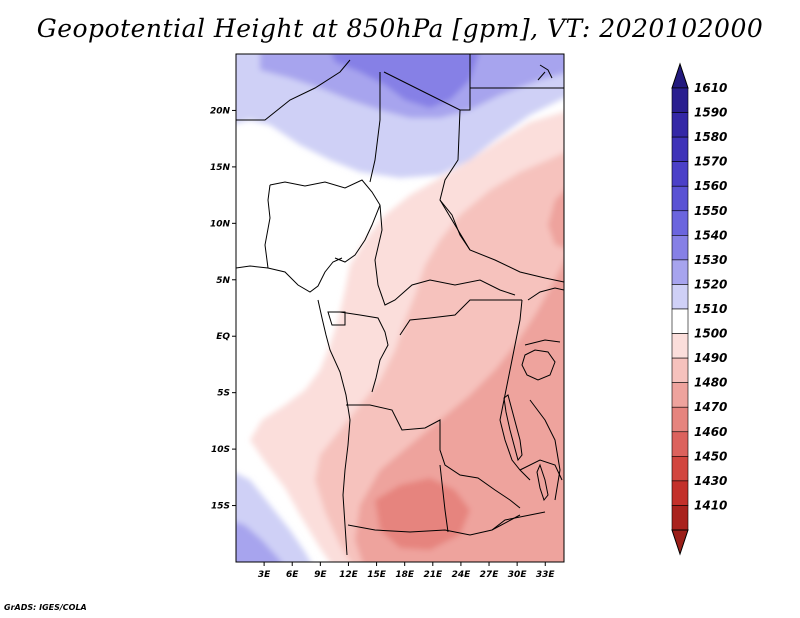  What do you see at coordinates (220, 450) in the screenshot?
I see `lat-tick-label: 10S` at bounding box center [220, 450].